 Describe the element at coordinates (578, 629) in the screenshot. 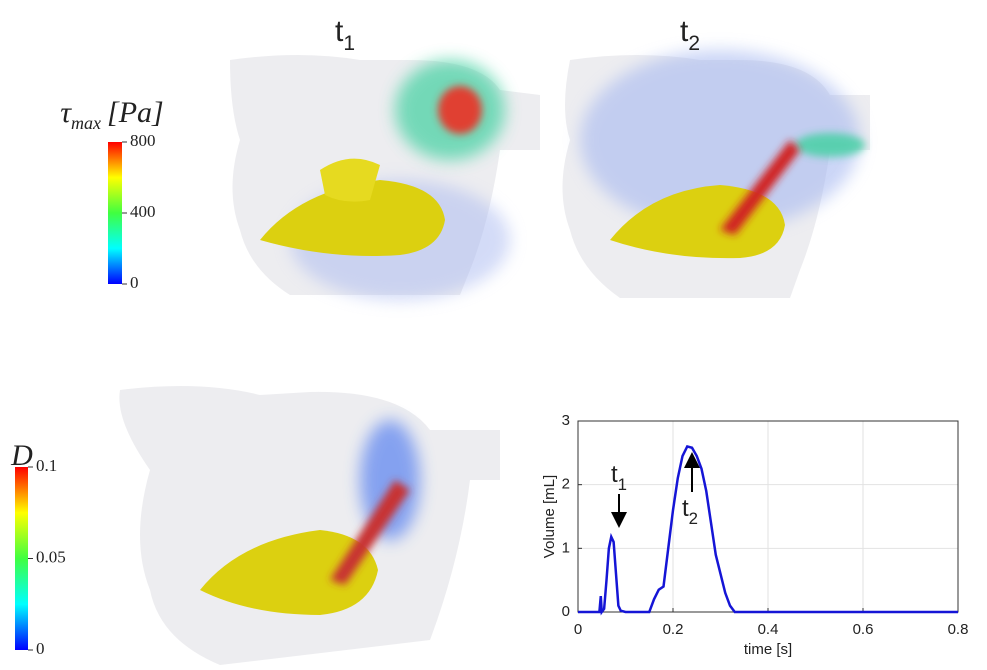

I see `x-tick-label: 0` at that location.